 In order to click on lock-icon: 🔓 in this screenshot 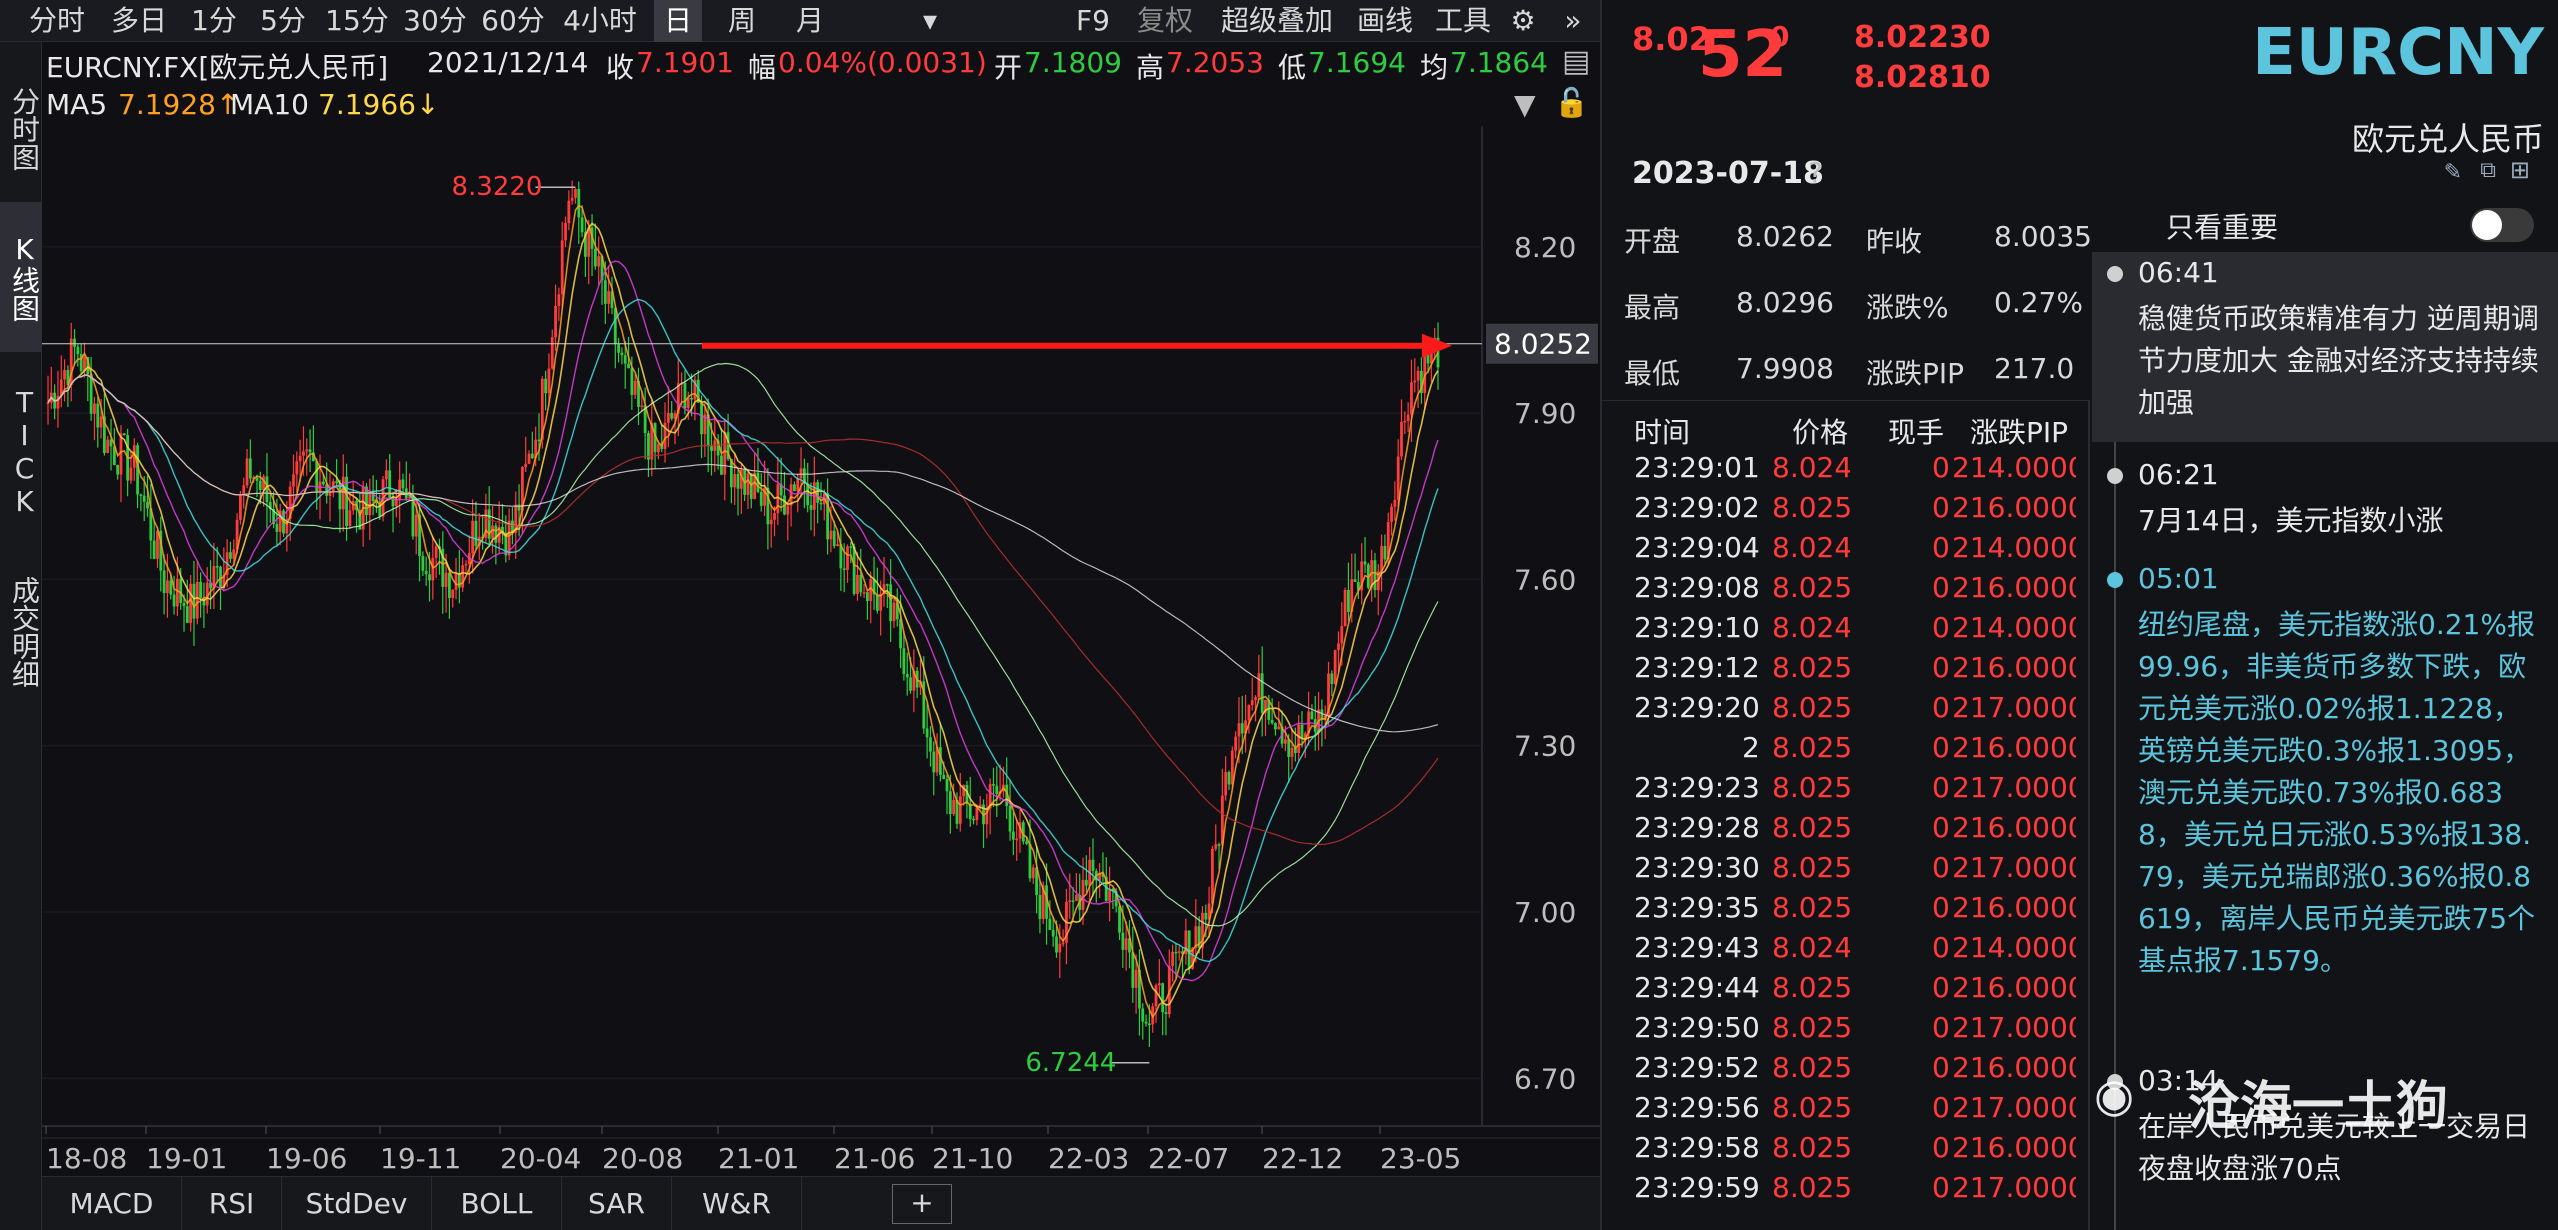, I will do `click(1571, 102)`.